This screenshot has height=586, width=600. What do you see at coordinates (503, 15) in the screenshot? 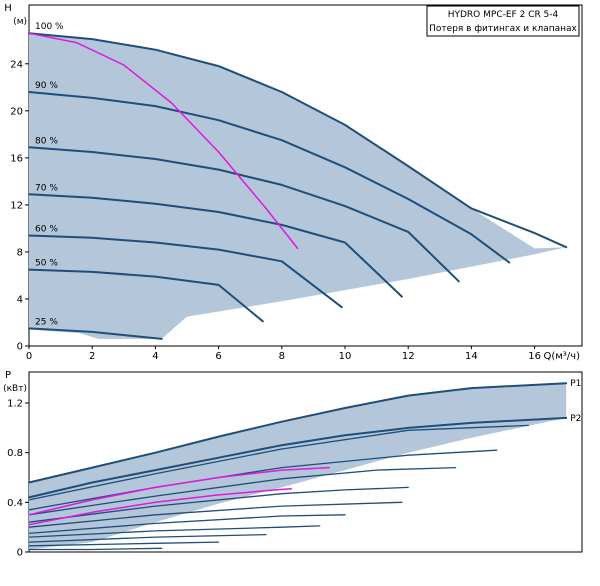
I see `legend-title: HYDRO MPC-EF 2 CR 5-4` at bounding box center [503, 15].